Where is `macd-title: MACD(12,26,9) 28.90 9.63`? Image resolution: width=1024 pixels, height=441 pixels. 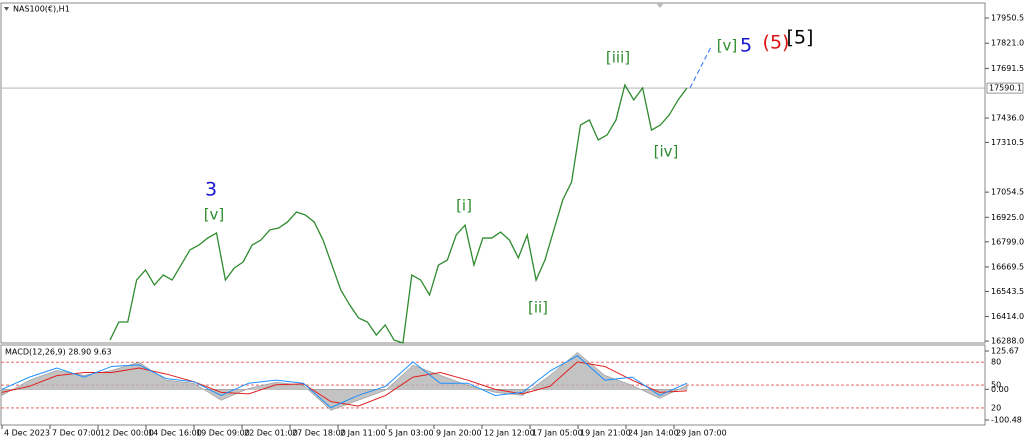 macd-title: MACD(12,26,9) 28.90 9.63 is located at coordinates (58, 352).